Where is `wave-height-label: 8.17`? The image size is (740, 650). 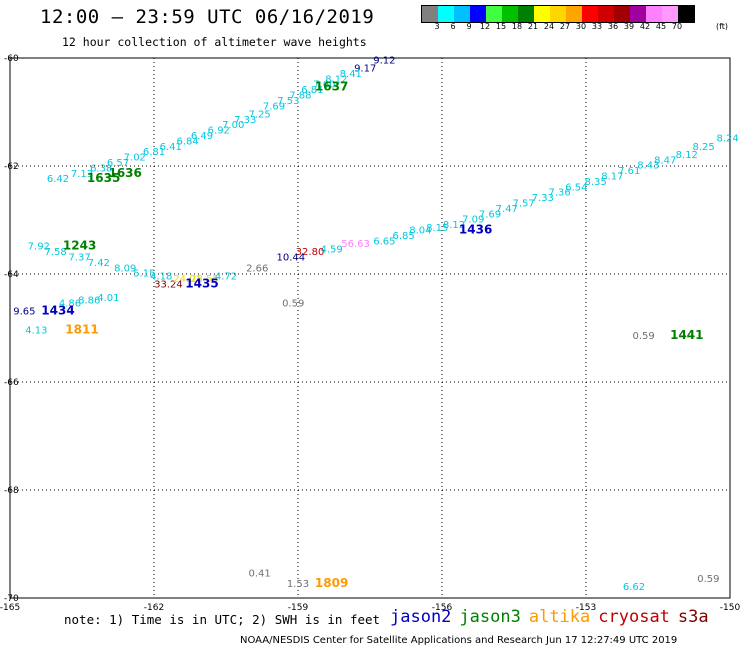 wave-height-label: 8.17 is located at coordinates (612, 177).